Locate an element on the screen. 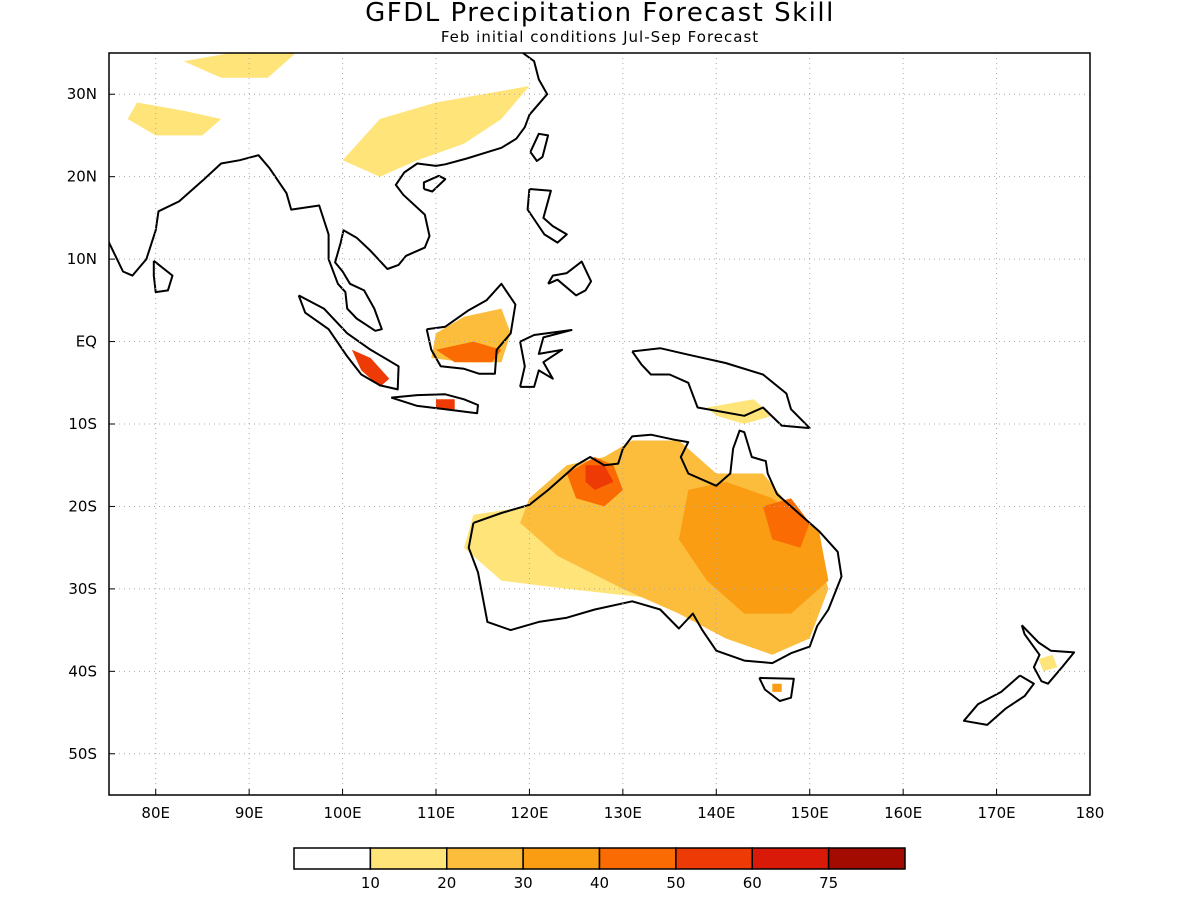  colorbar-label: 40 is located at coordinates (599, 883).